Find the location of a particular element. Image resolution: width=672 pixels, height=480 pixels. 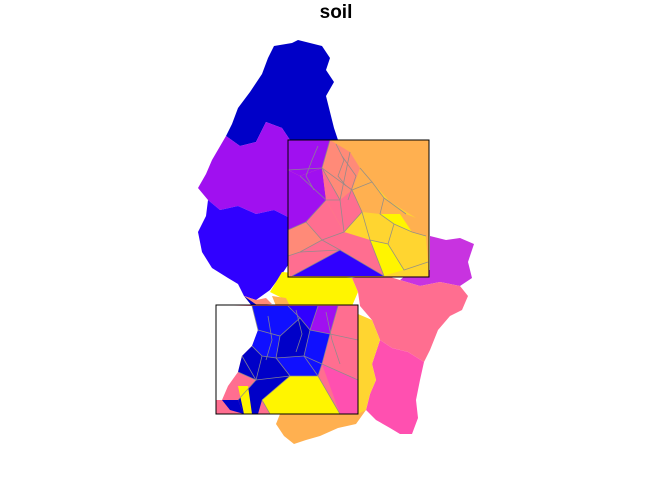

lower-inset-mesh is located at coordinates (287, 360).